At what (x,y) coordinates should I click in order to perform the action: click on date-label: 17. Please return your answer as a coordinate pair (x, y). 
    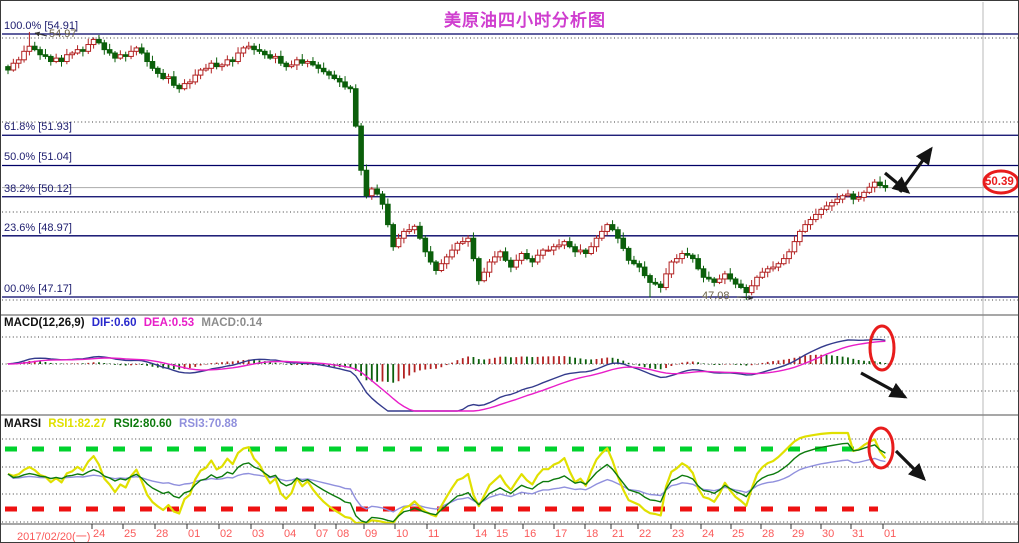
    Looking at the image, I should click on (561, 534).